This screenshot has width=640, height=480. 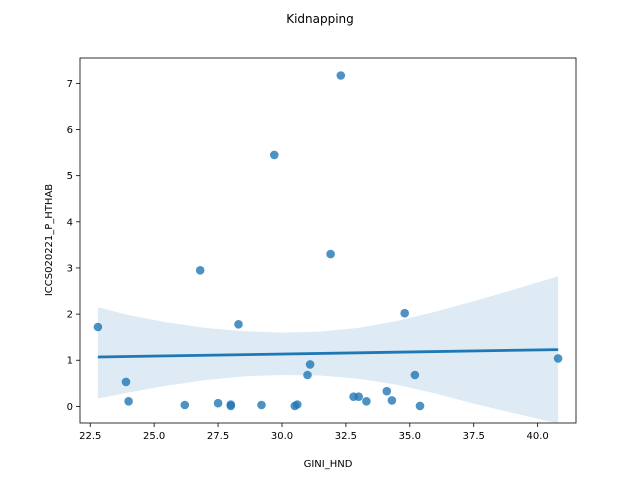 I want to click on y-tick-label: 4, so click(x=70, y=222).